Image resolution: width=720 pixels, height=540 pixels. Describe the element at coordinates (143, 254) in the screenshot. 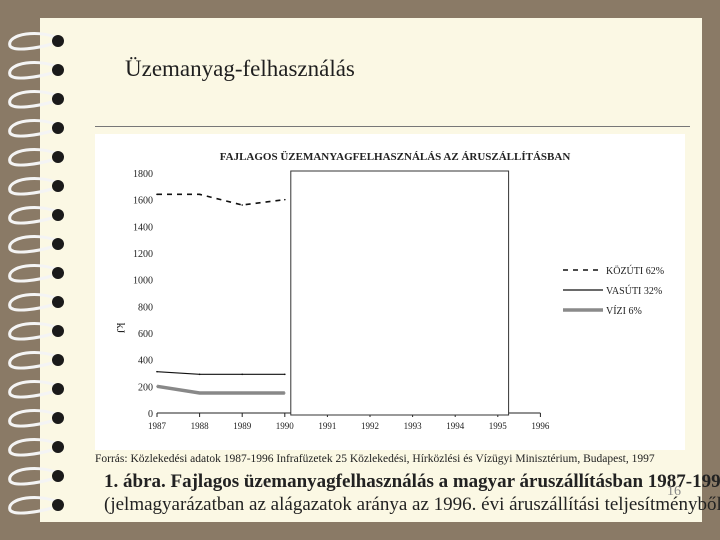

I see `y-tick-label: 1200` at that location.